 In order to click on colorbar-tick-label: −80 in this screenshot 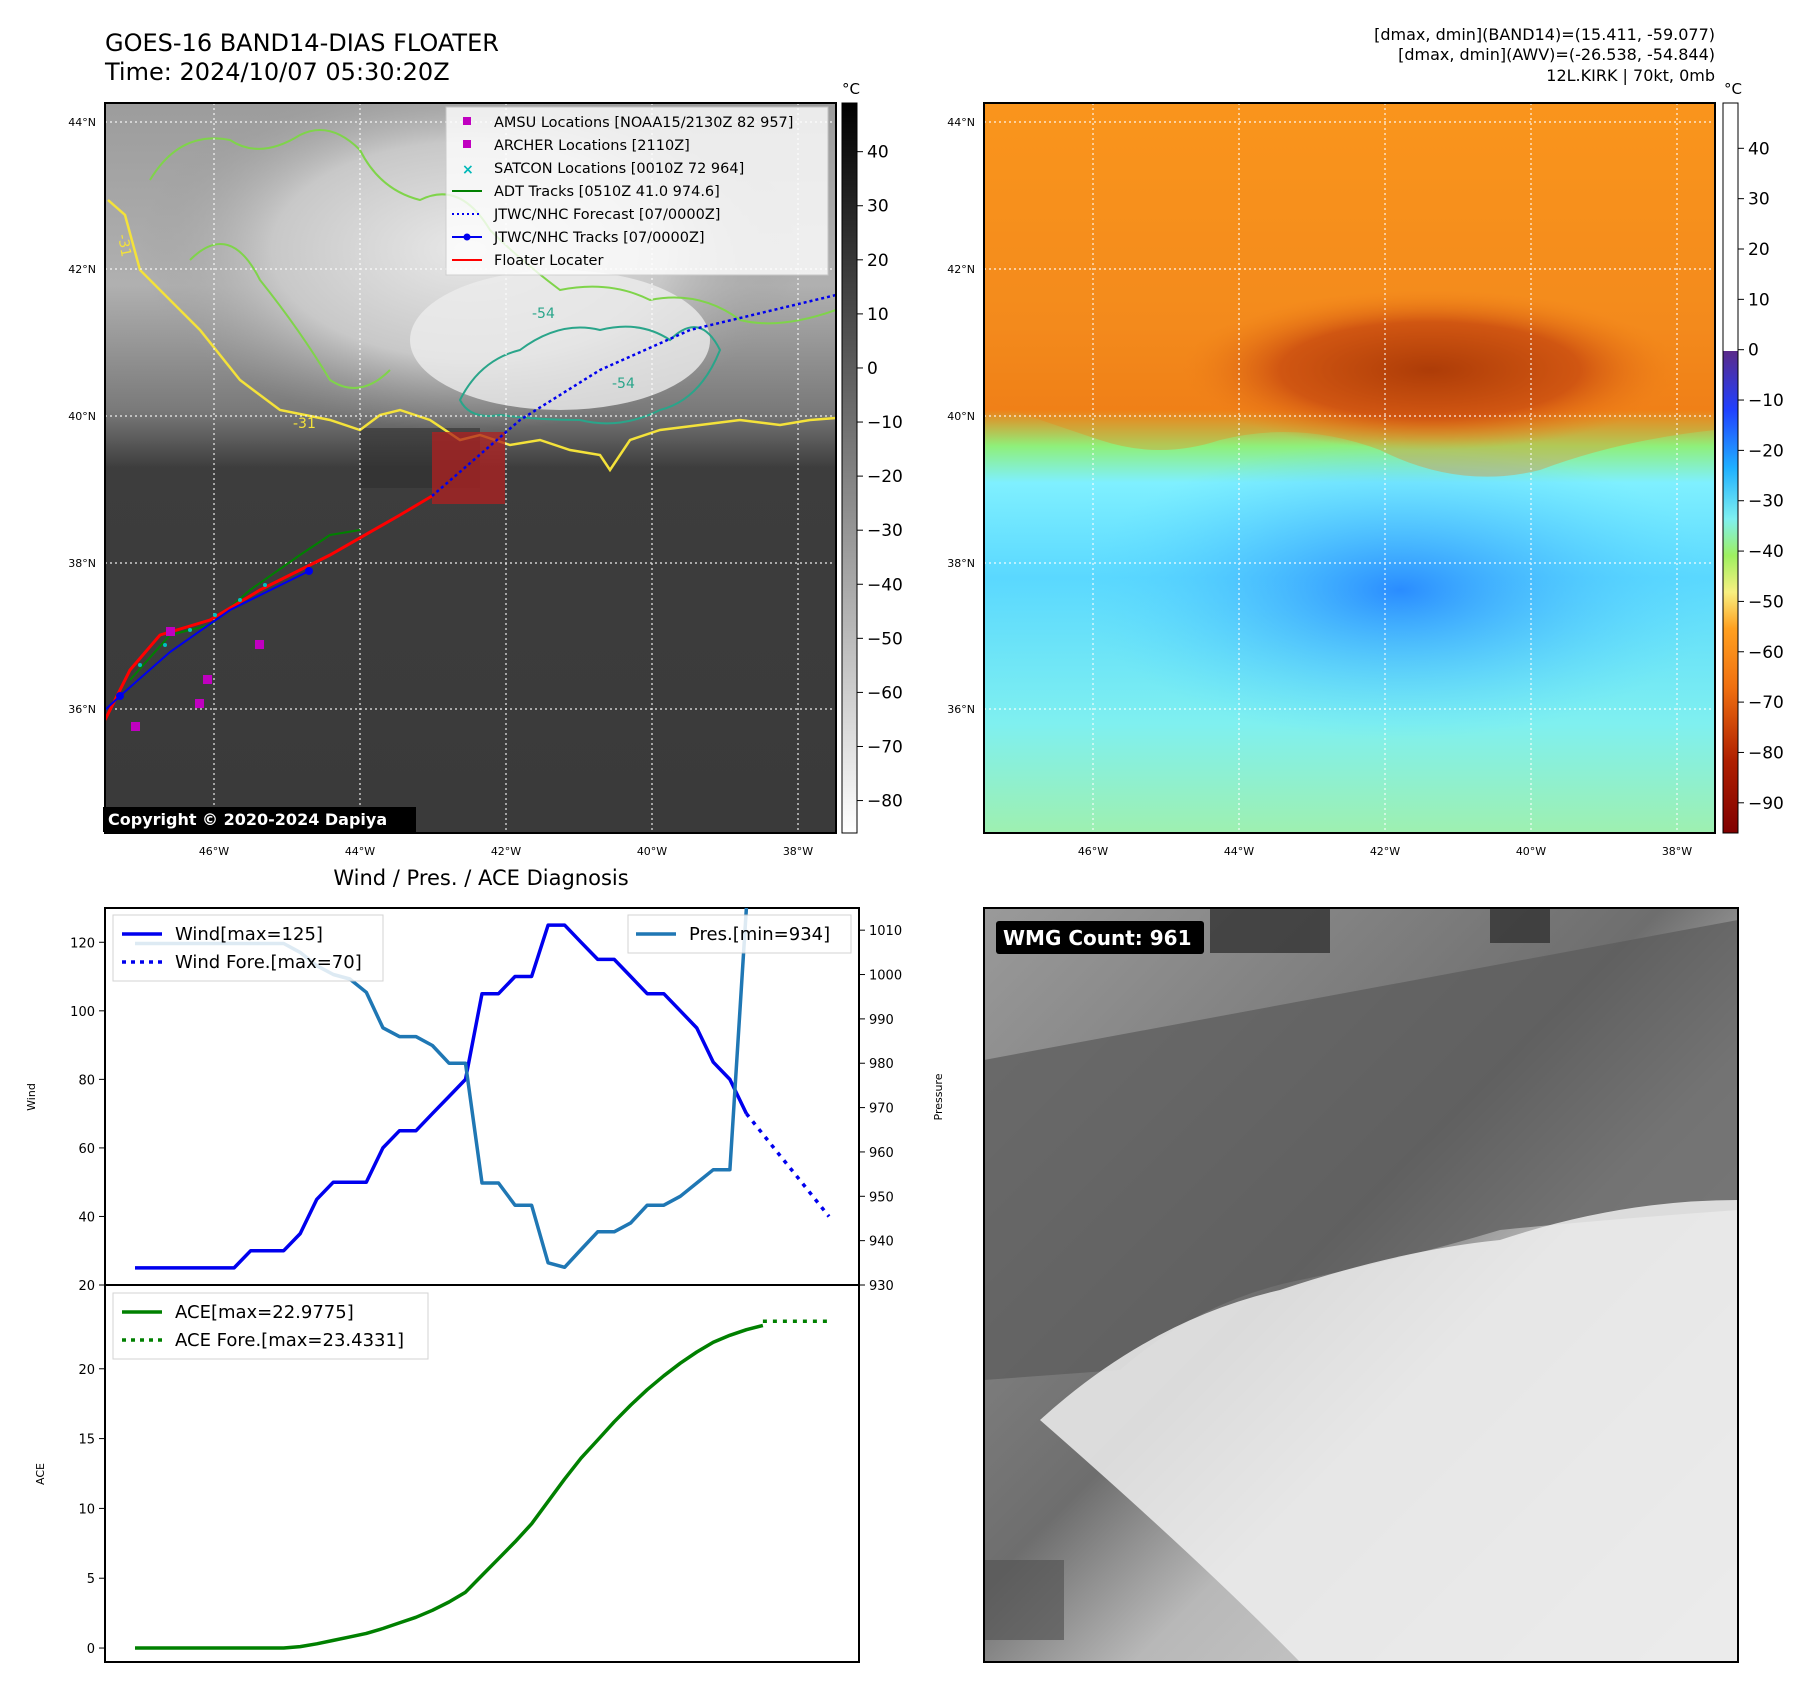, I will do `click(1766, 753)`.